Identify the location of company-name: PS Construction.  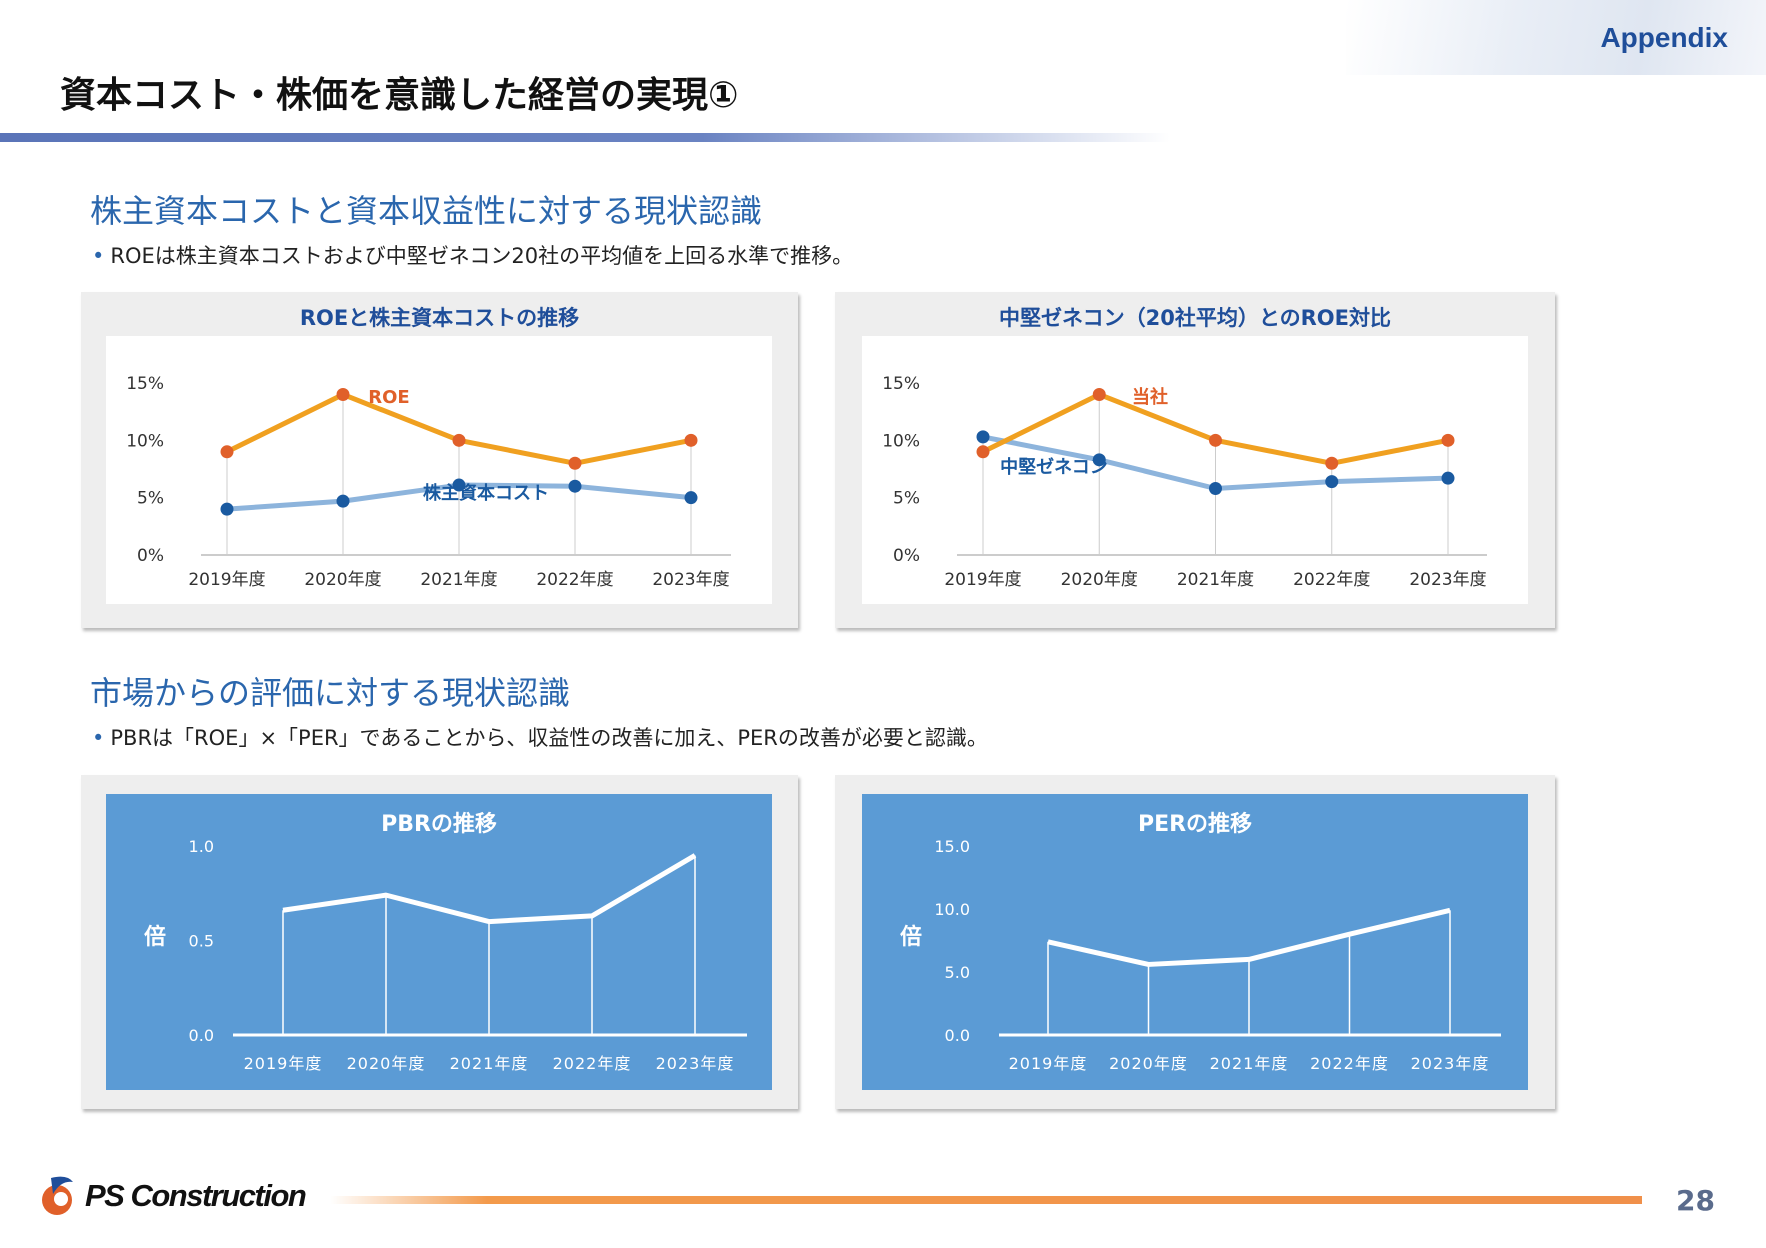
(196, 1195).